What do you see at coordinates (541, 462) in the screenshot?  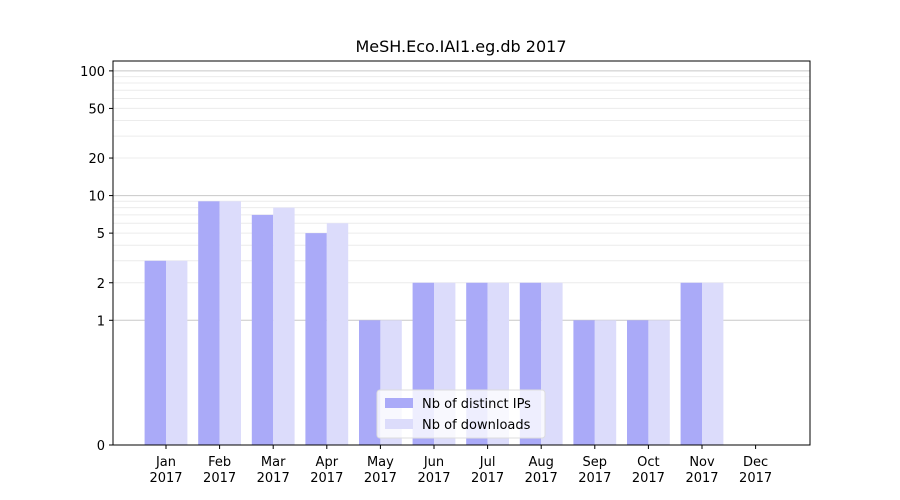 I see `x-tick-label-month: Aug` at bounding box center [541, 462].